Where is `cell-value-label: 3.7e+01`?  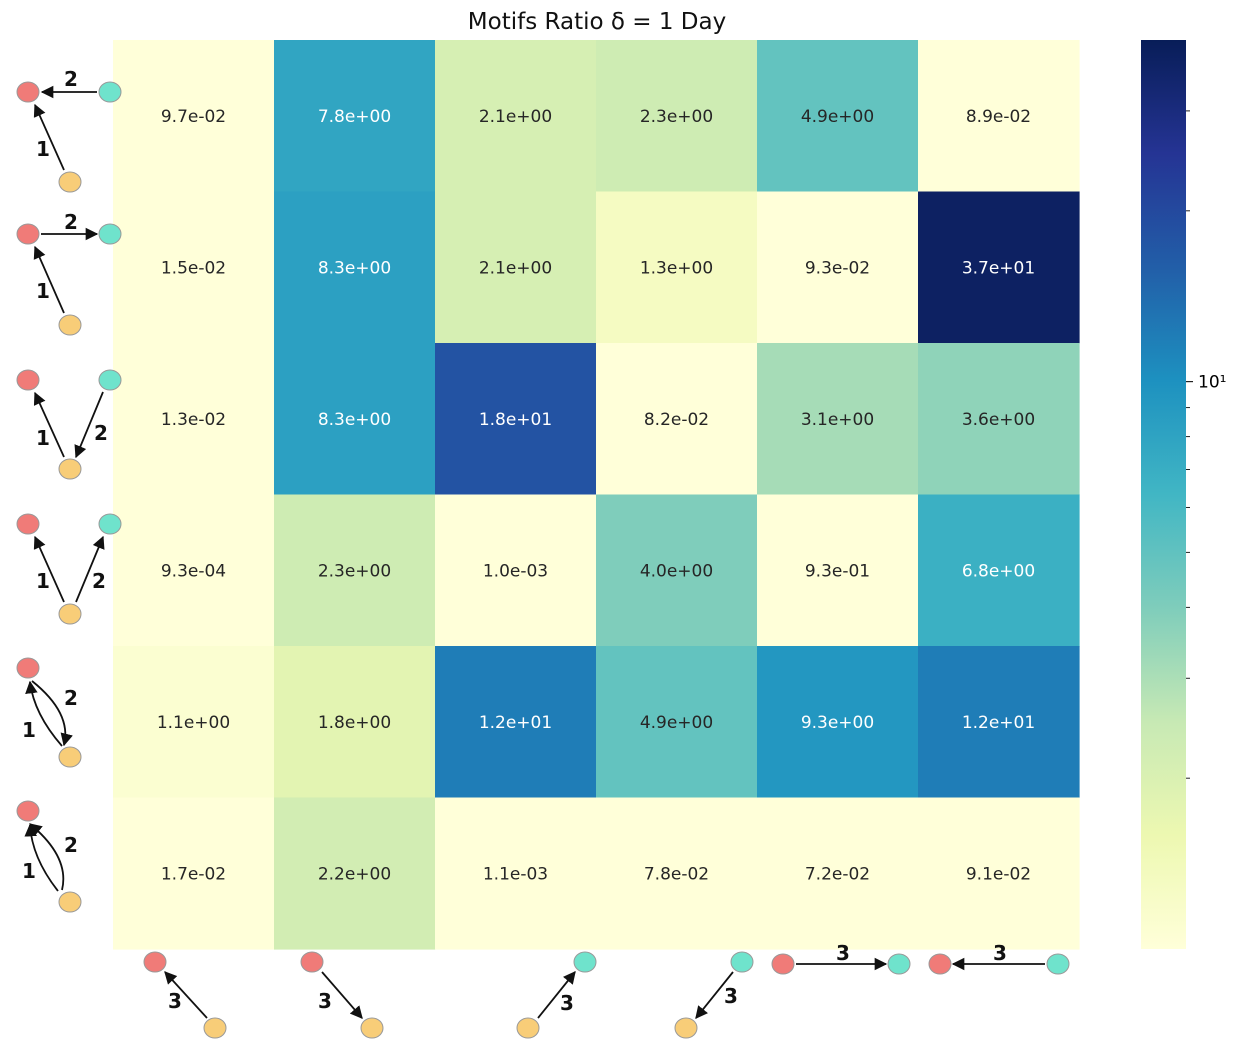
cell-value-label: 3.7e+01 is located at coordinates (998, 268).